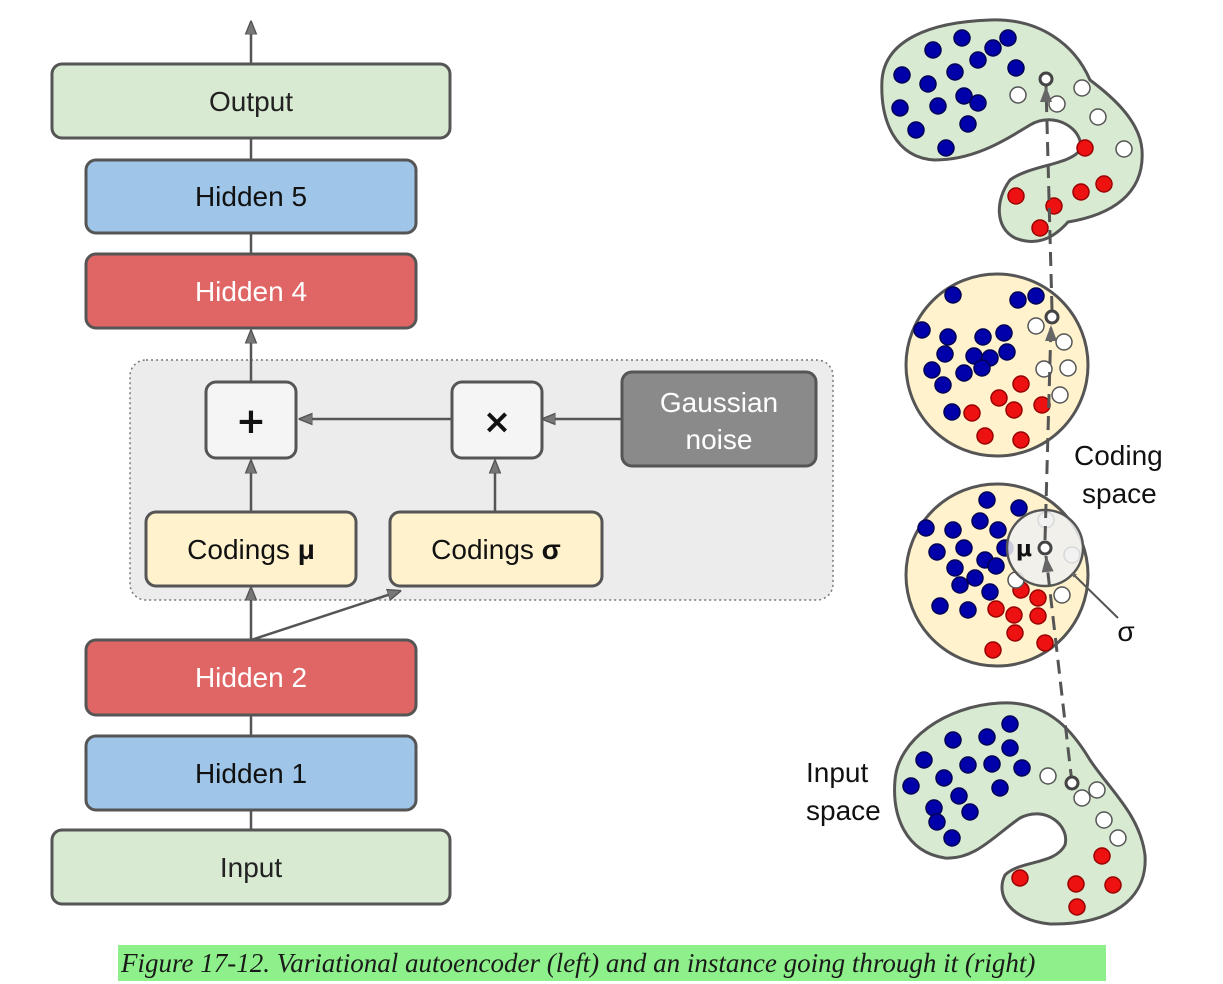  I want to click on hidden4-layer: Hidden 4, so click(251, 291).